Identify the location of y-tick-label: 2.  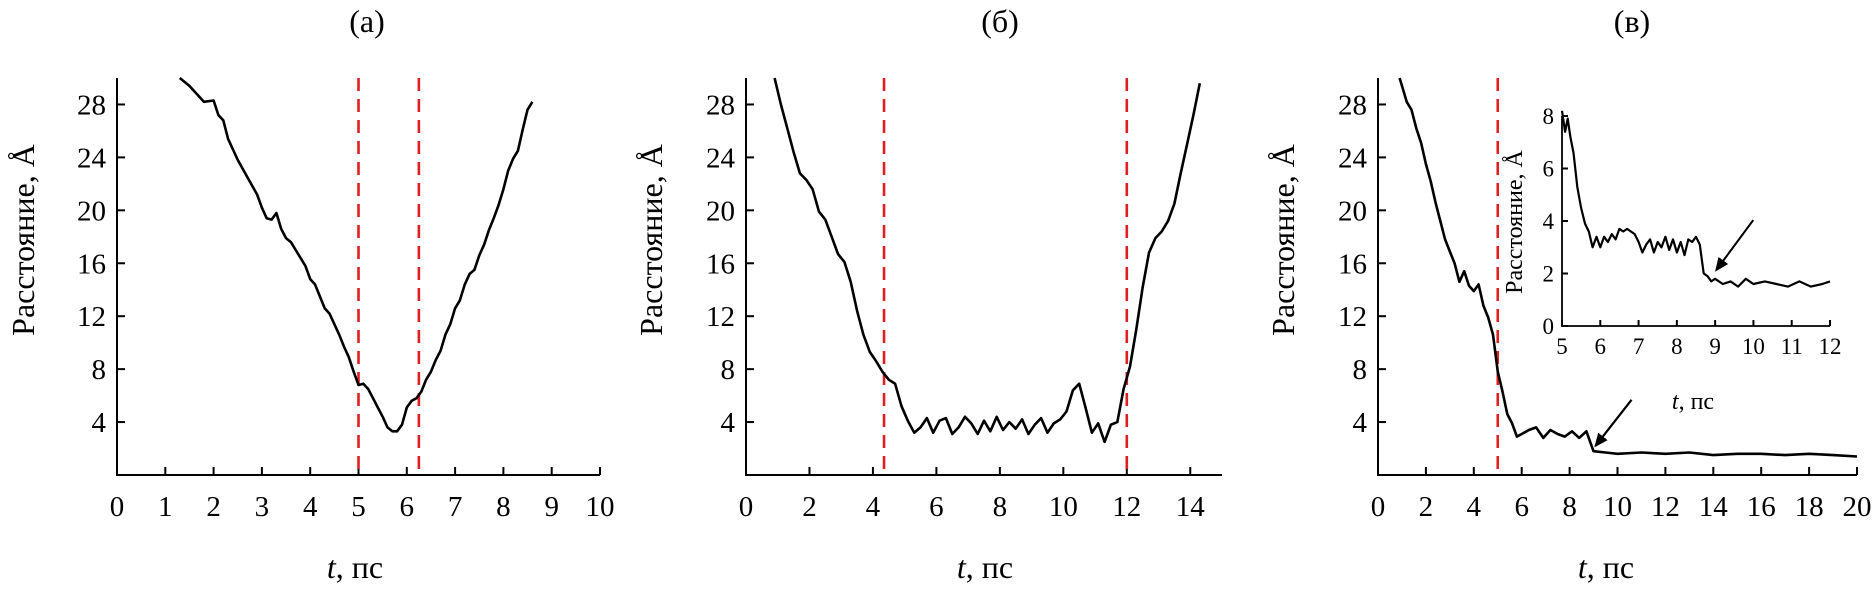
(1549, 274).